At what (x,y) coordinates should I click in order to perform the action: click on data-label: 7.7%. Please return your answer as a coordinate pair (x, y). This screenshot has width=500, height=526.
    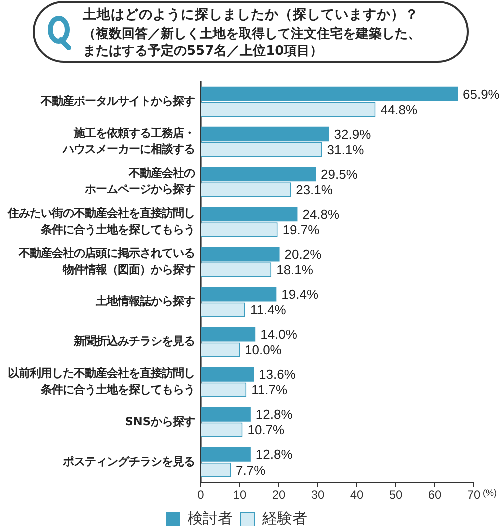
    Looking at the image, I should click on (251, 470).